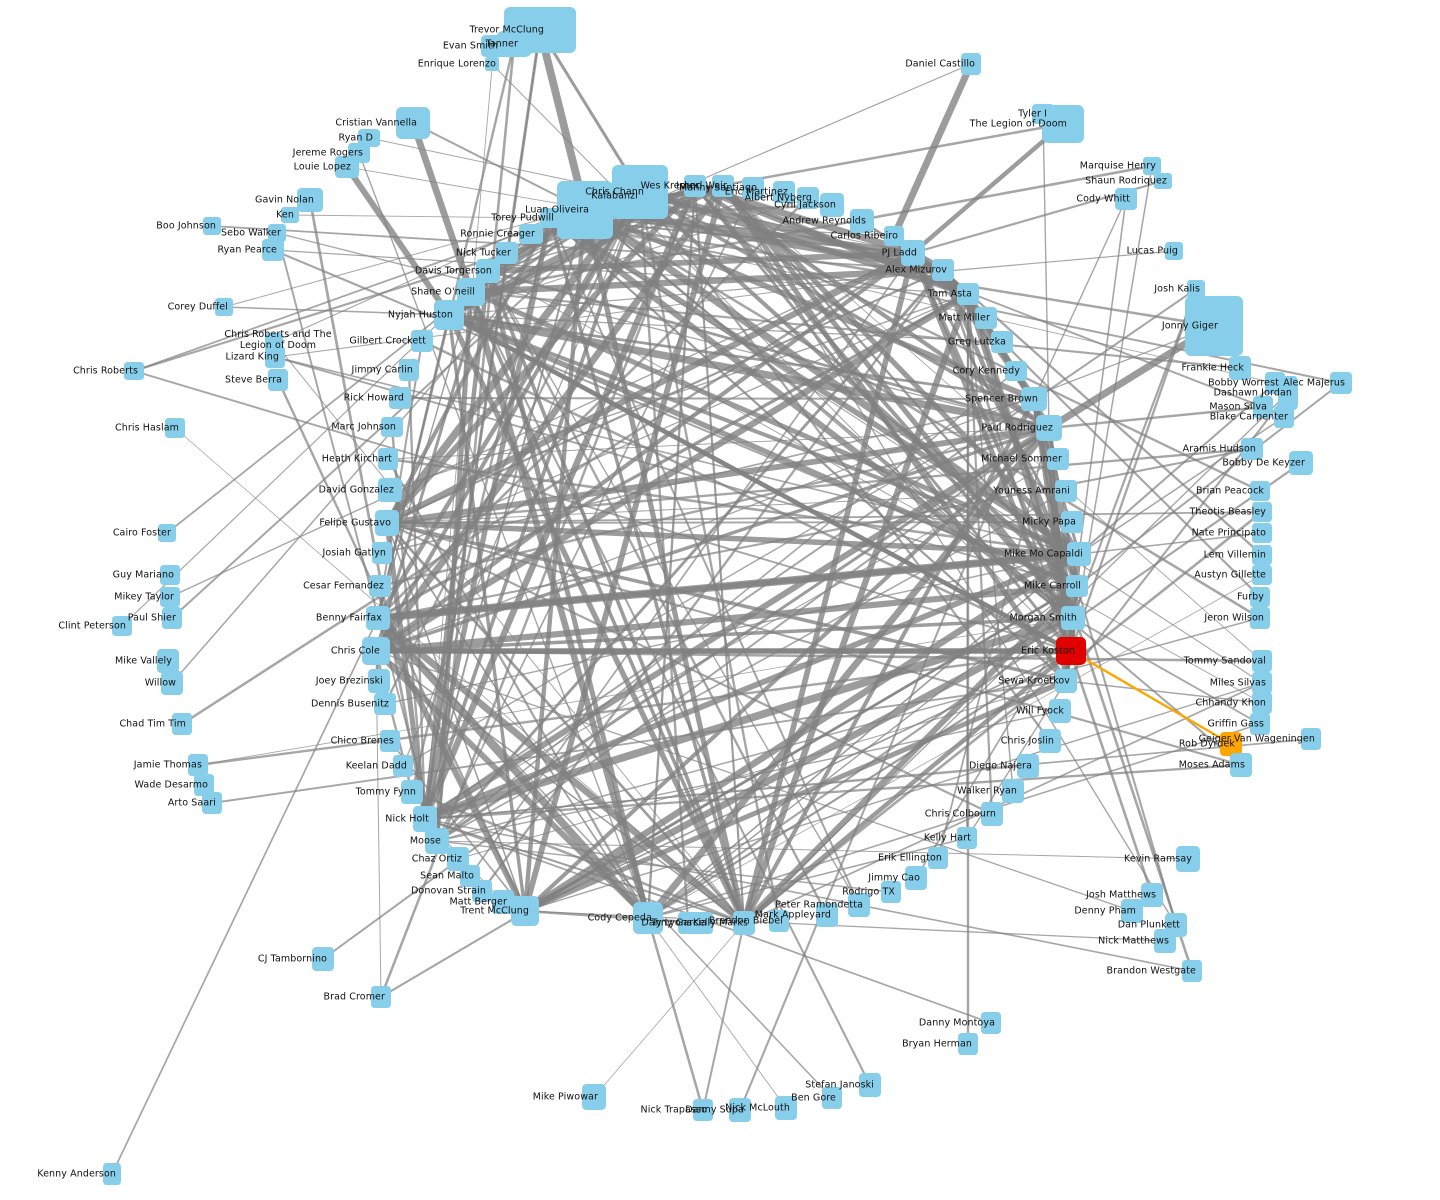 This screenshot has width=1440, height=1200. Describe the element at coordinates (1071, 651) in the screenshot. I see `graph-node-selected` at that location.